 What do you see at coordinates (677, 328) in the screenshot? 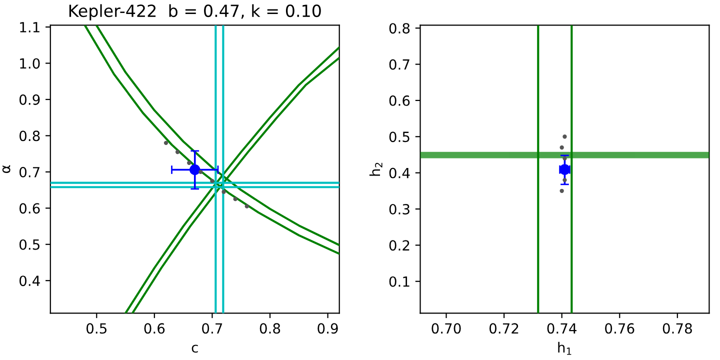
I see `x-tick-label: 0.78` at bounding box center [677, 328].